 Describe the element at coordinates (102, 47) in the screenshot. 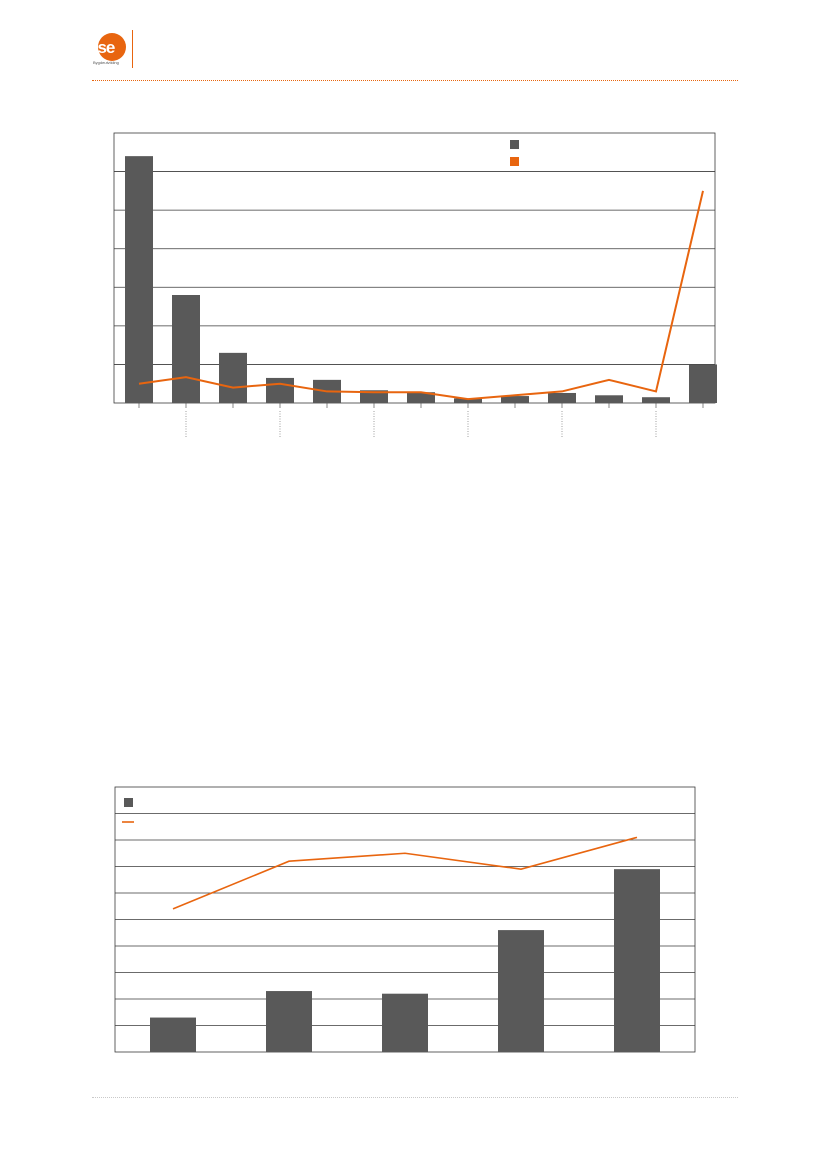

I see `logo-text: ase` at that location.